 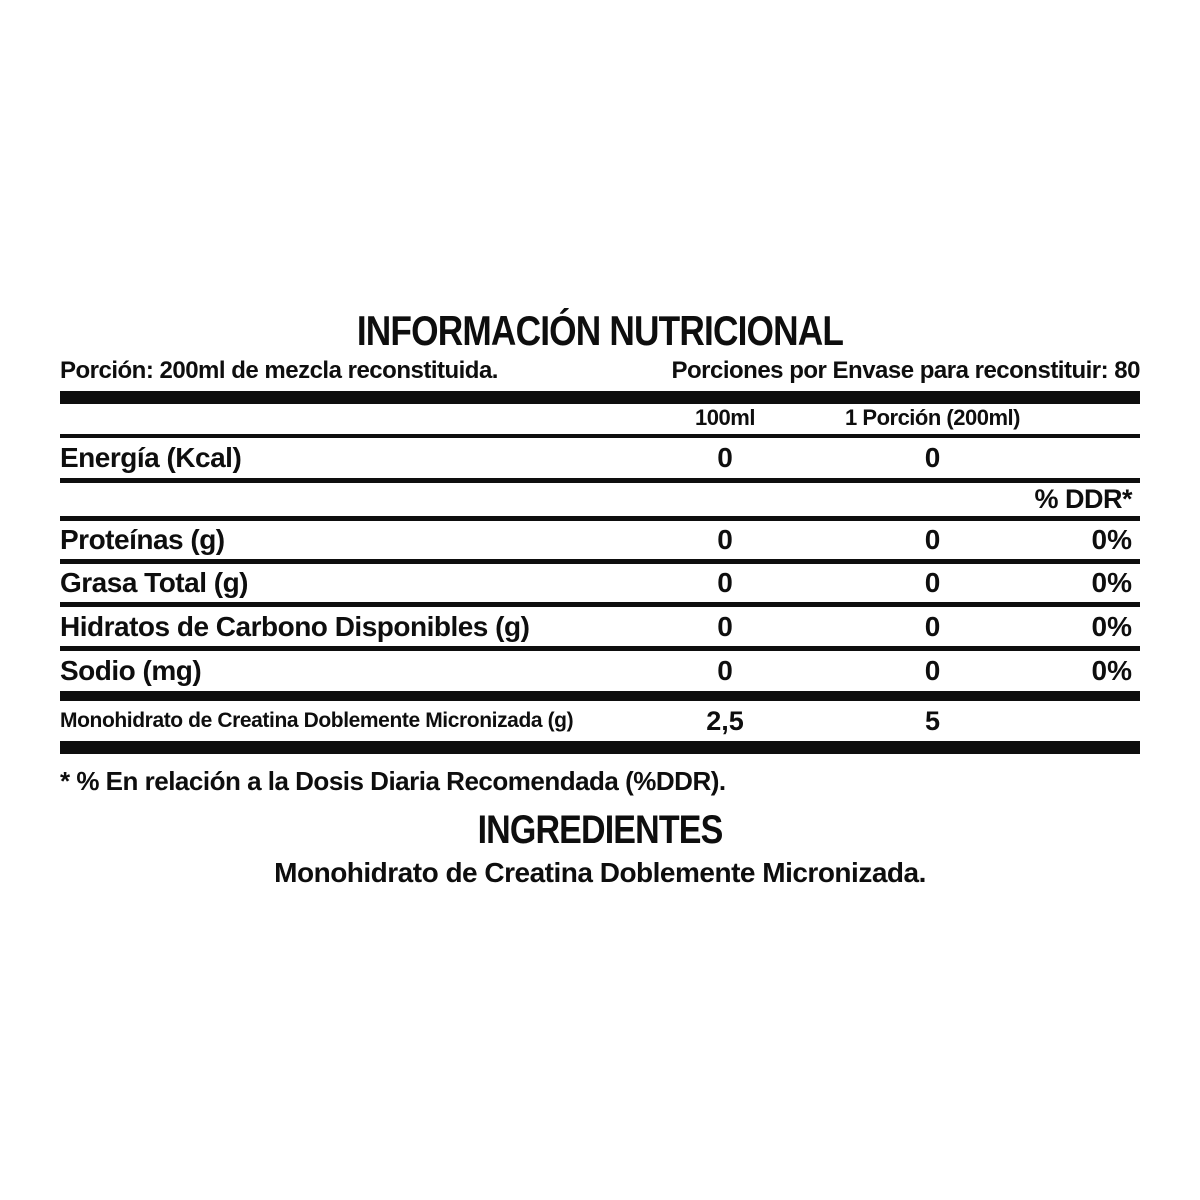 What do you see at coordinates (600, 540) in the screenshot?
I see `nutrient-row-proteinas: Proteínas (g) 0 0 0%` at bounding box center [600, 540].